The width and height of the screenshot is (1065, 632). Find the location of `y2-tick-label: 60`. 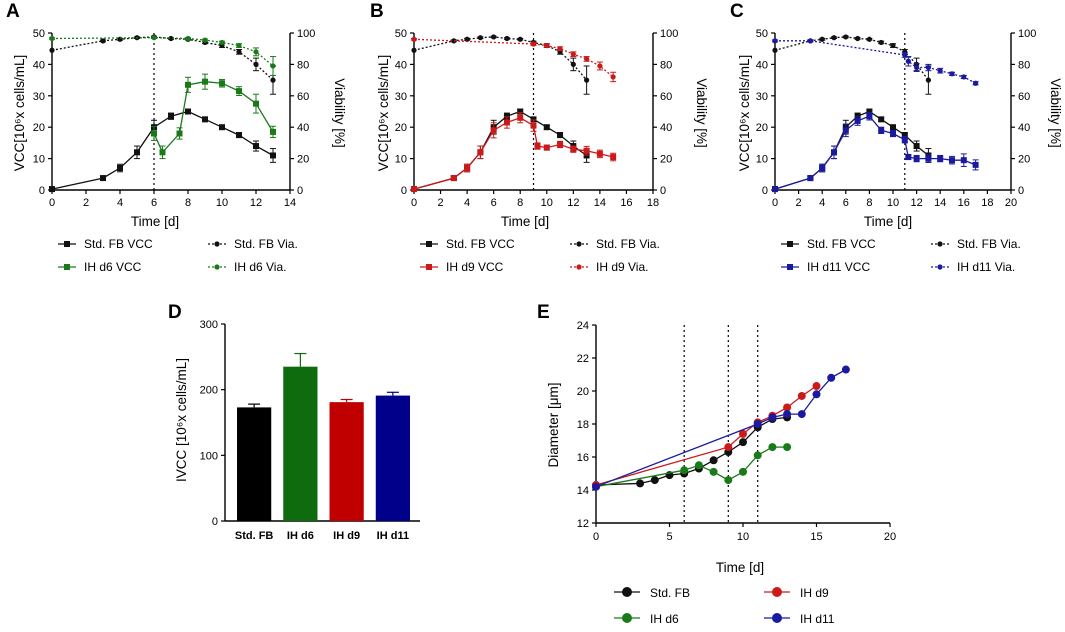

y2-tick-label: 60 is located at coordinates (303, 97).